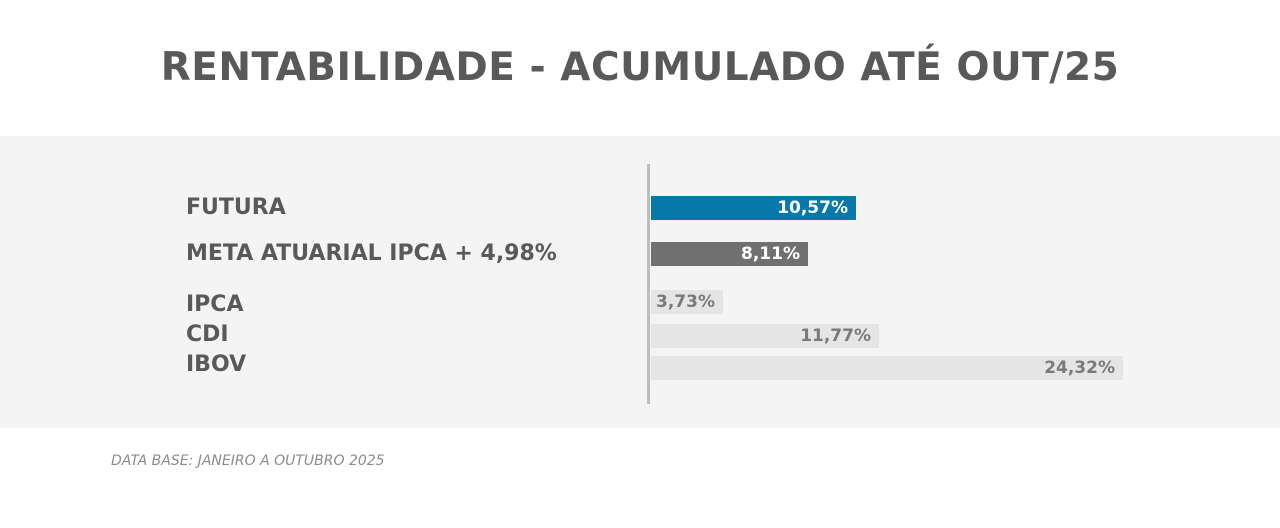 The height and width of the screenshot is (528, 1280). I want to click on bar-ipca, so click(687, 302).